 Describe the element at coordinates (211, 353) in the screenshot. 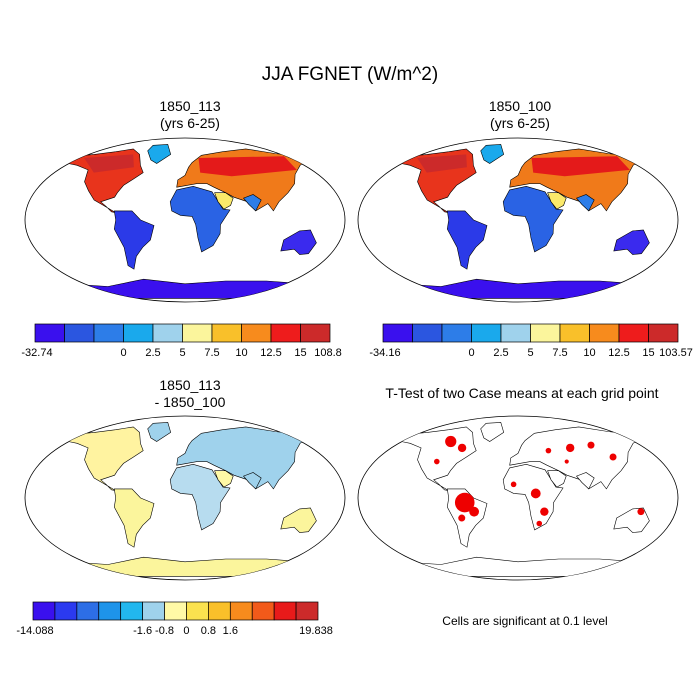

I see `colorbar-1-tick-label: 7.5` at that location.